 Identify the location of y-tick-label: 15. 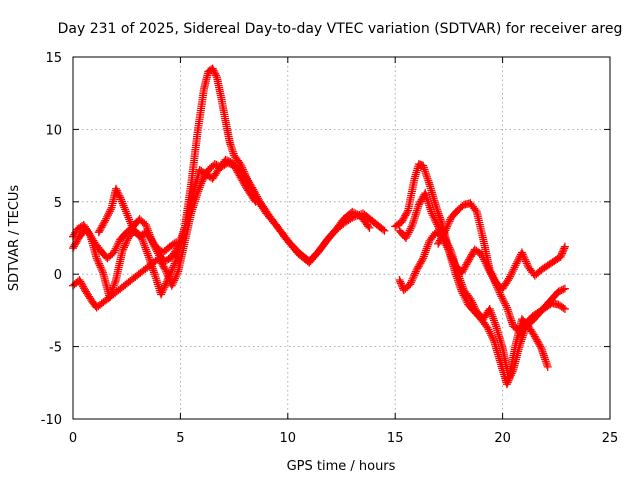
(53, 58).